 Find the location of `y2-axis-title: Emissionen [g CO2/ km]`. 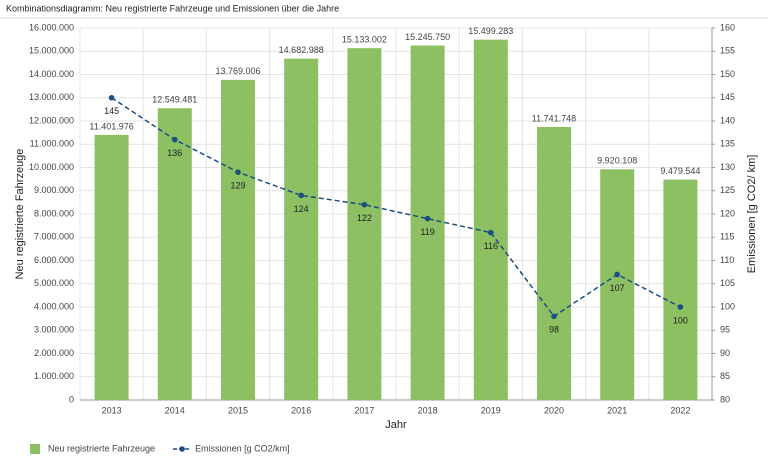

y2-axis-title: Emissionen [g CO2/ km] is located at coordinates (752, 214).